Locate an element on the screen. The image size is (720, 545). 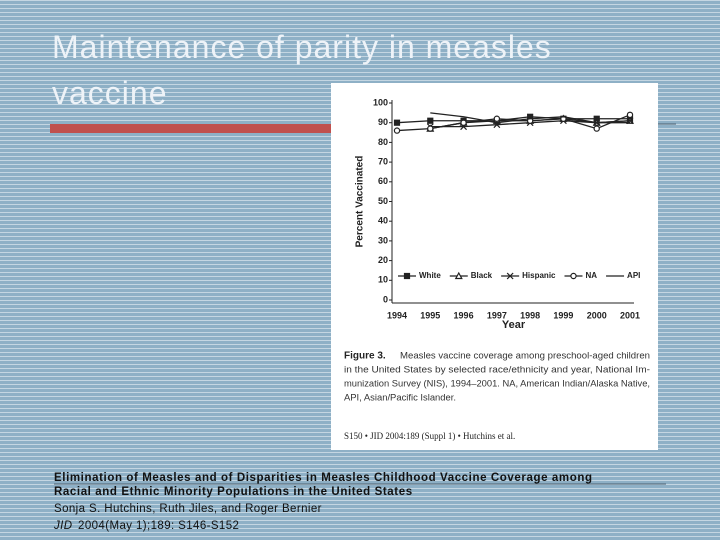
y-tick-label: 20 is located at coordinates (383, 260).